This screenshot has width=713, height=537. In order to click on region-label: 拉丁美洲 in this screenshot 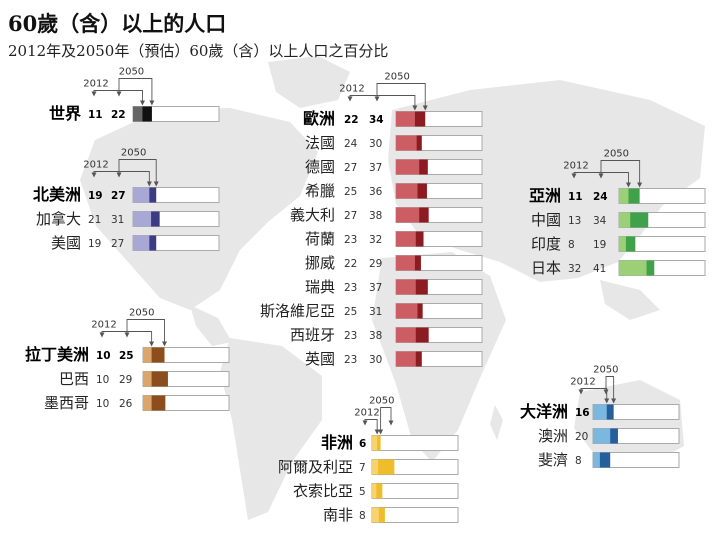, I will do `click(57, 354)`.